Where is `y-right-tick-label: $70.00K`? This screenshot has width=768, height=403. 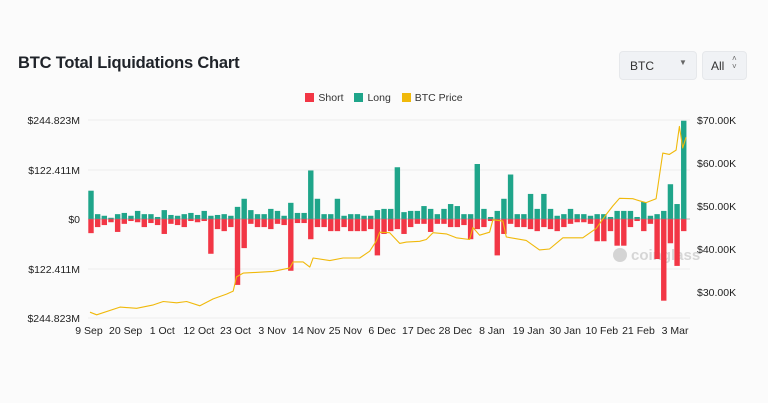 y-right-tick-label: $70.00K is located at coordinates (716, 121).